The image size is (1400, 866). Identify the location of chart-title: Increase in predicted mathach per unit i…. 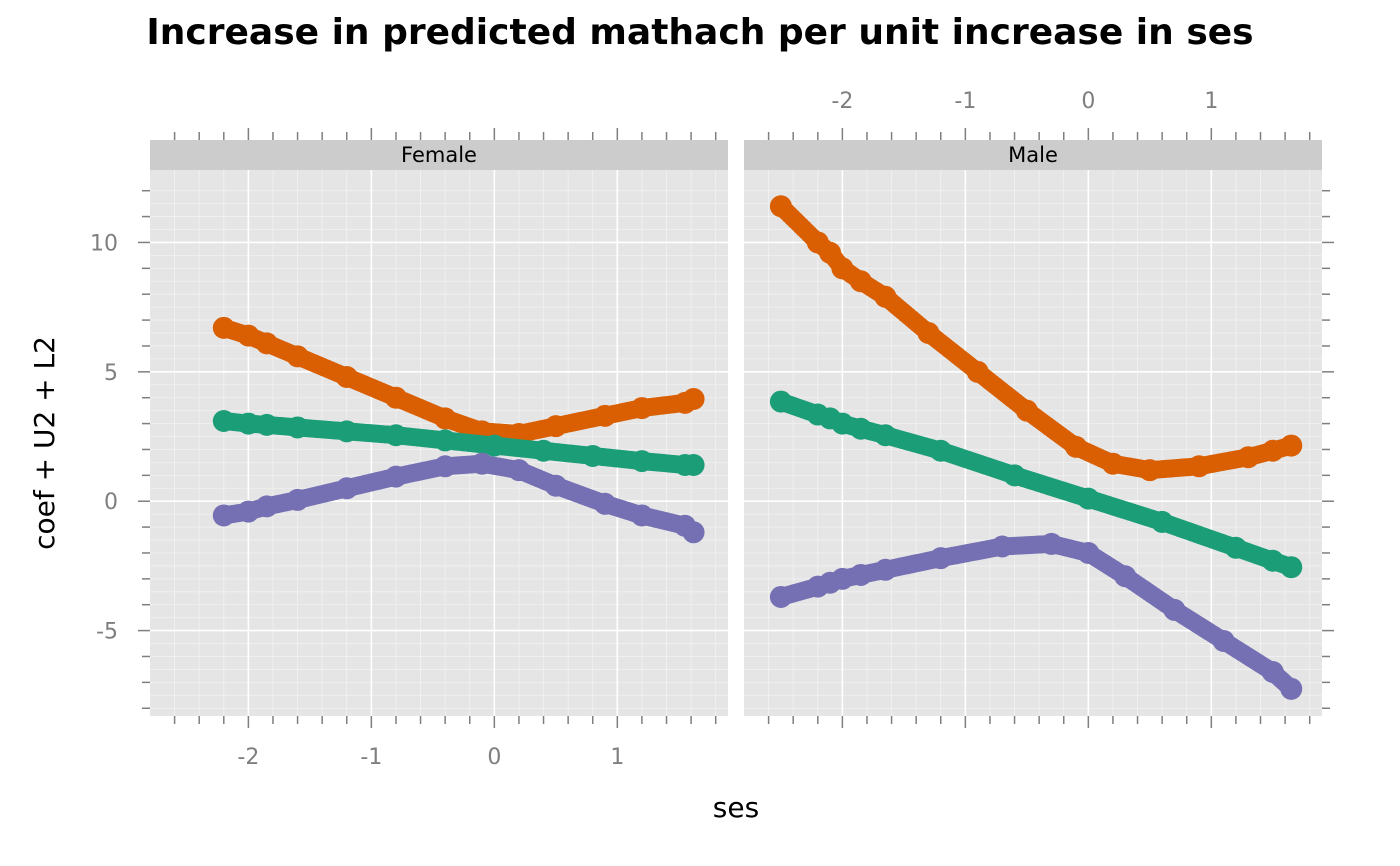
(699, 32).